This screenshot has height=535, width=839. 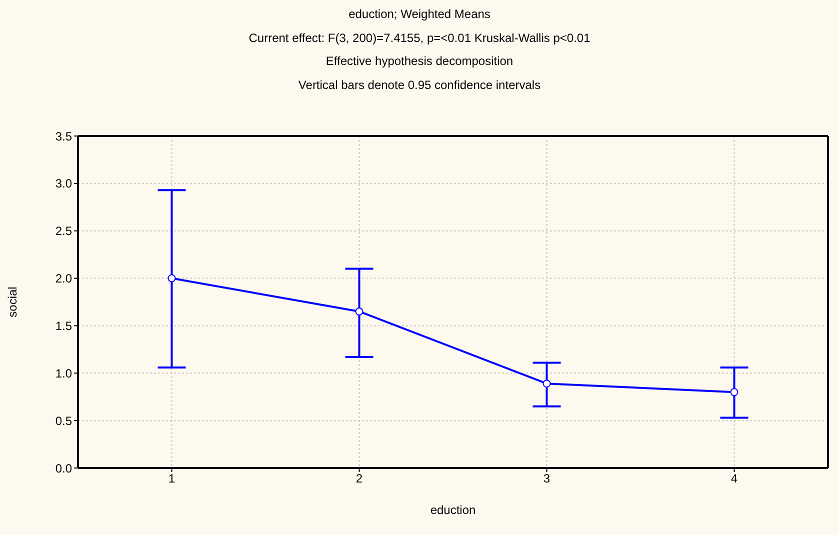 I want to click on text: Vertical bars denote 0.95 confidence intervals, so click(x=419, y=85).